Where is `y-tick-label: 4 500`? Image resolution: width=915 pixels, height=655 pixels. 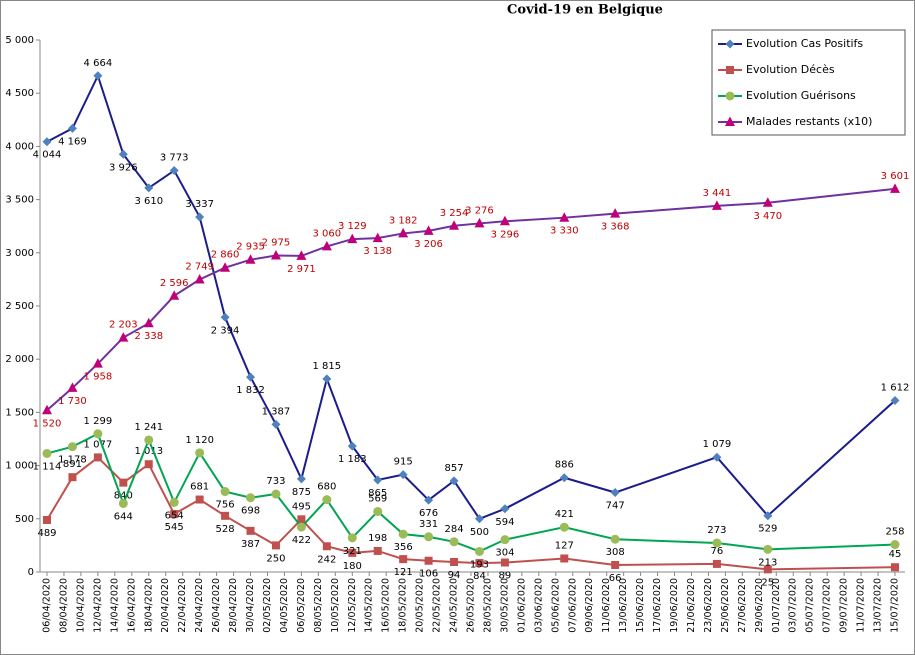
y-tick-label: 4 500 is located at coordinates (19, 93).